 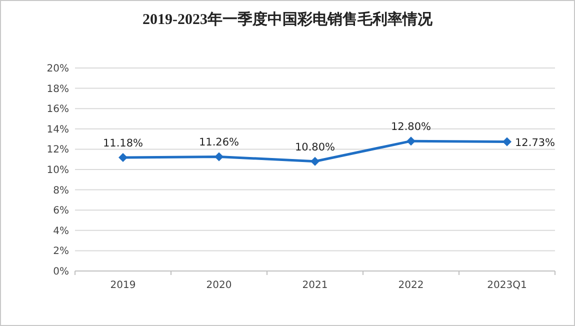 I want to click on x-tick-label: 2021, so click(x=315, y=285).